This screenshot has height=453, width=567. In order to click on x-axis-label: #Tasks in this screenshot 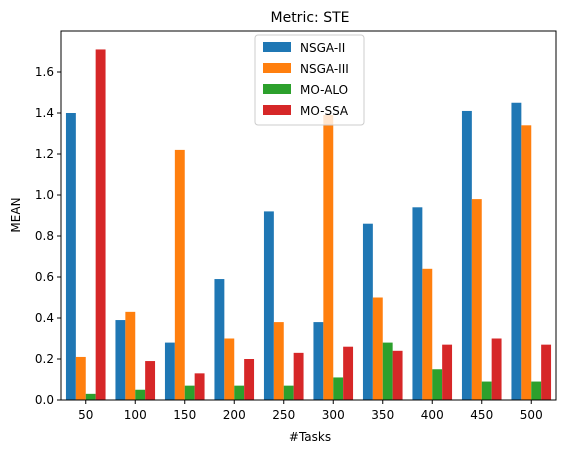, I will do `click(310, 437)`.